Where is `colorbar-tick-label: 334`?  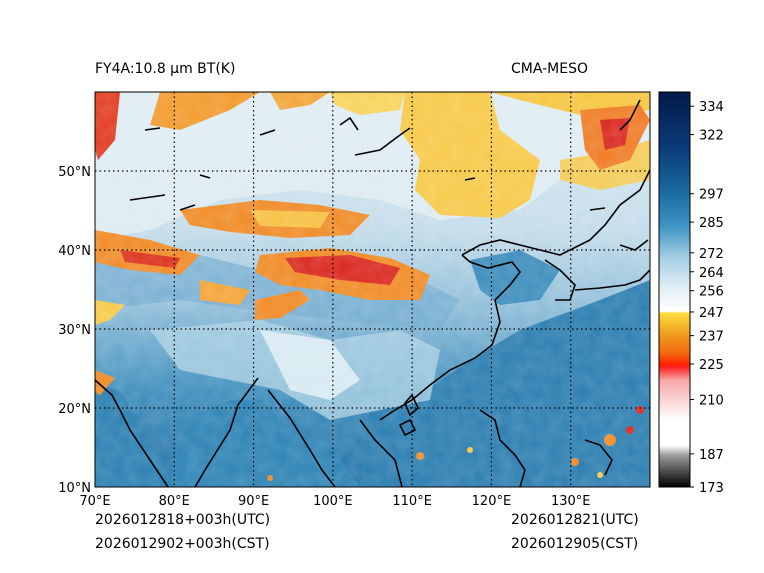
colorbar-tick-label: 334 is located at coordinates (711, 107).